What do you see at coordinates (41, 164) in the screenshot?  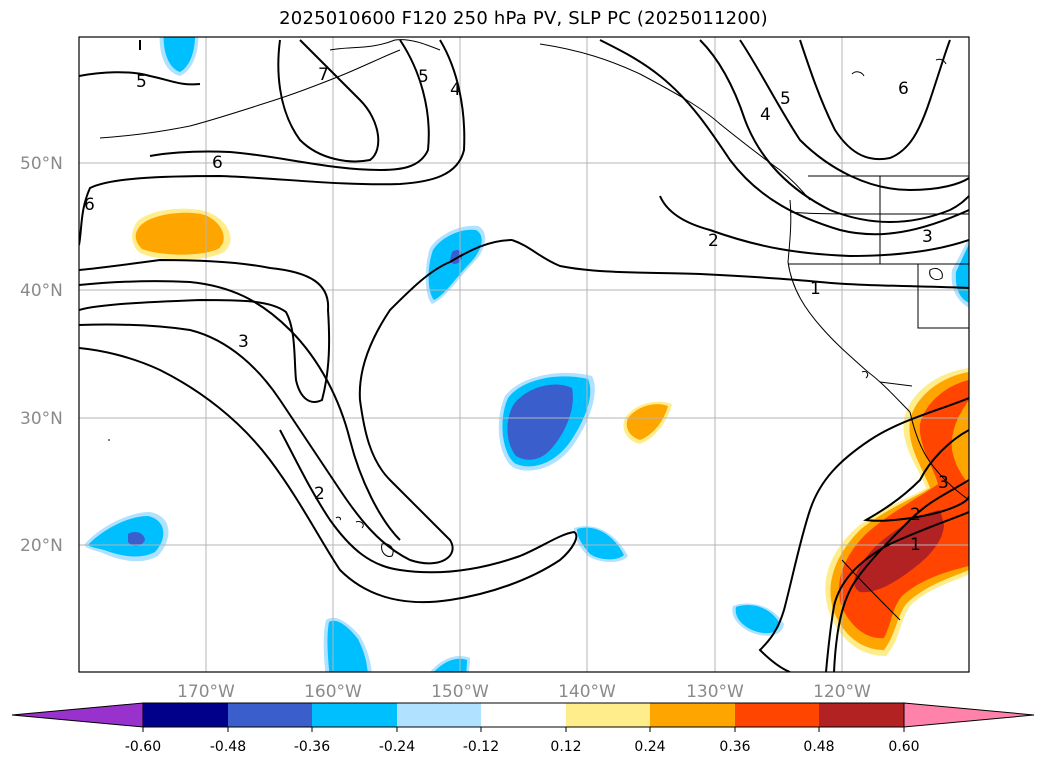 I see `lat-label: 50°N` at bounding box center [41, 164].